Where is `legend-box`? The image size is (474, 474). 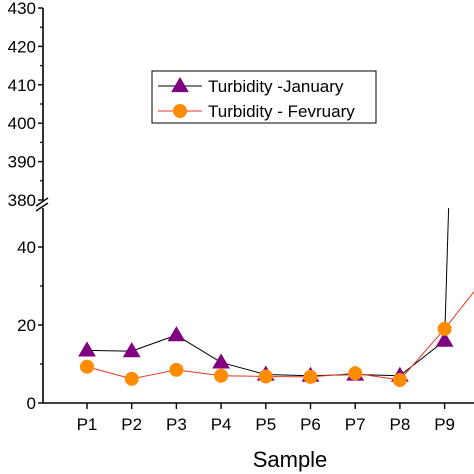
legend-box is located at coordinates (264, 97).